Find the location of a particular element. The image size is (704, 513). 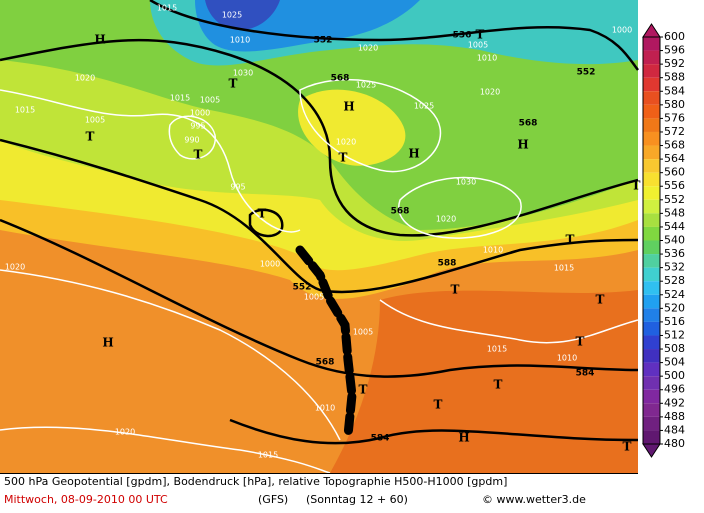

colorbar-label: 504 is located at coordinates (674, 362).